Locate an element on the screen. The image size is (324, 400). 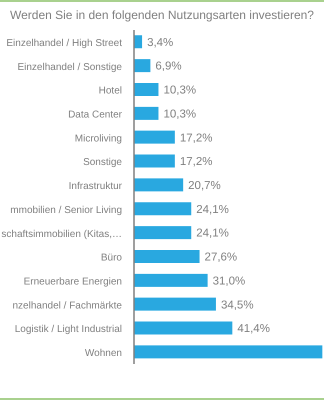
y-tick-label: Einzelhandel / Sonstige is located at coordinates (69, 67).